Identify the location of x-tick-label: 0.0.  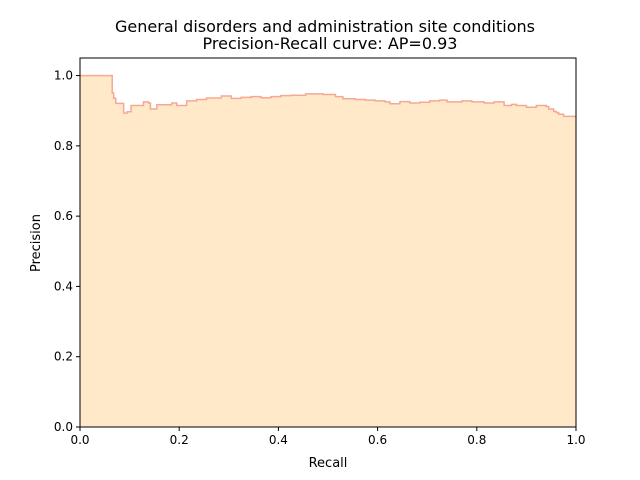
(79, 440).